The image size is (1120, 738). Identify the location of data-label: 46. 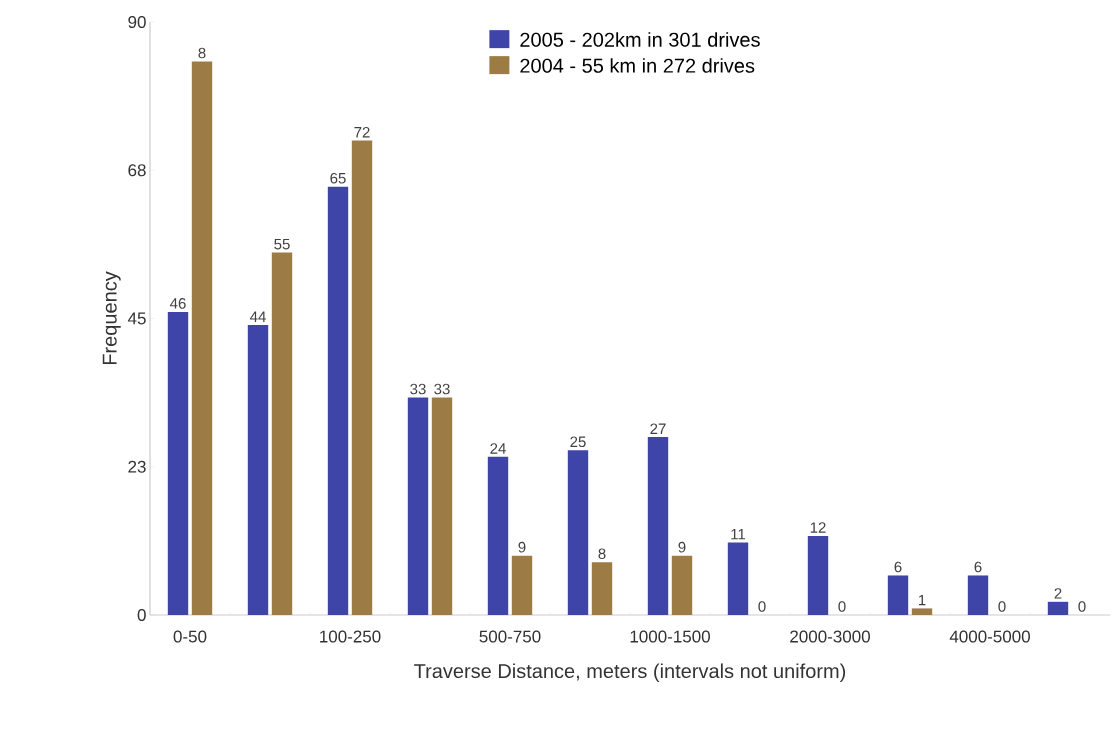
(178, 303).